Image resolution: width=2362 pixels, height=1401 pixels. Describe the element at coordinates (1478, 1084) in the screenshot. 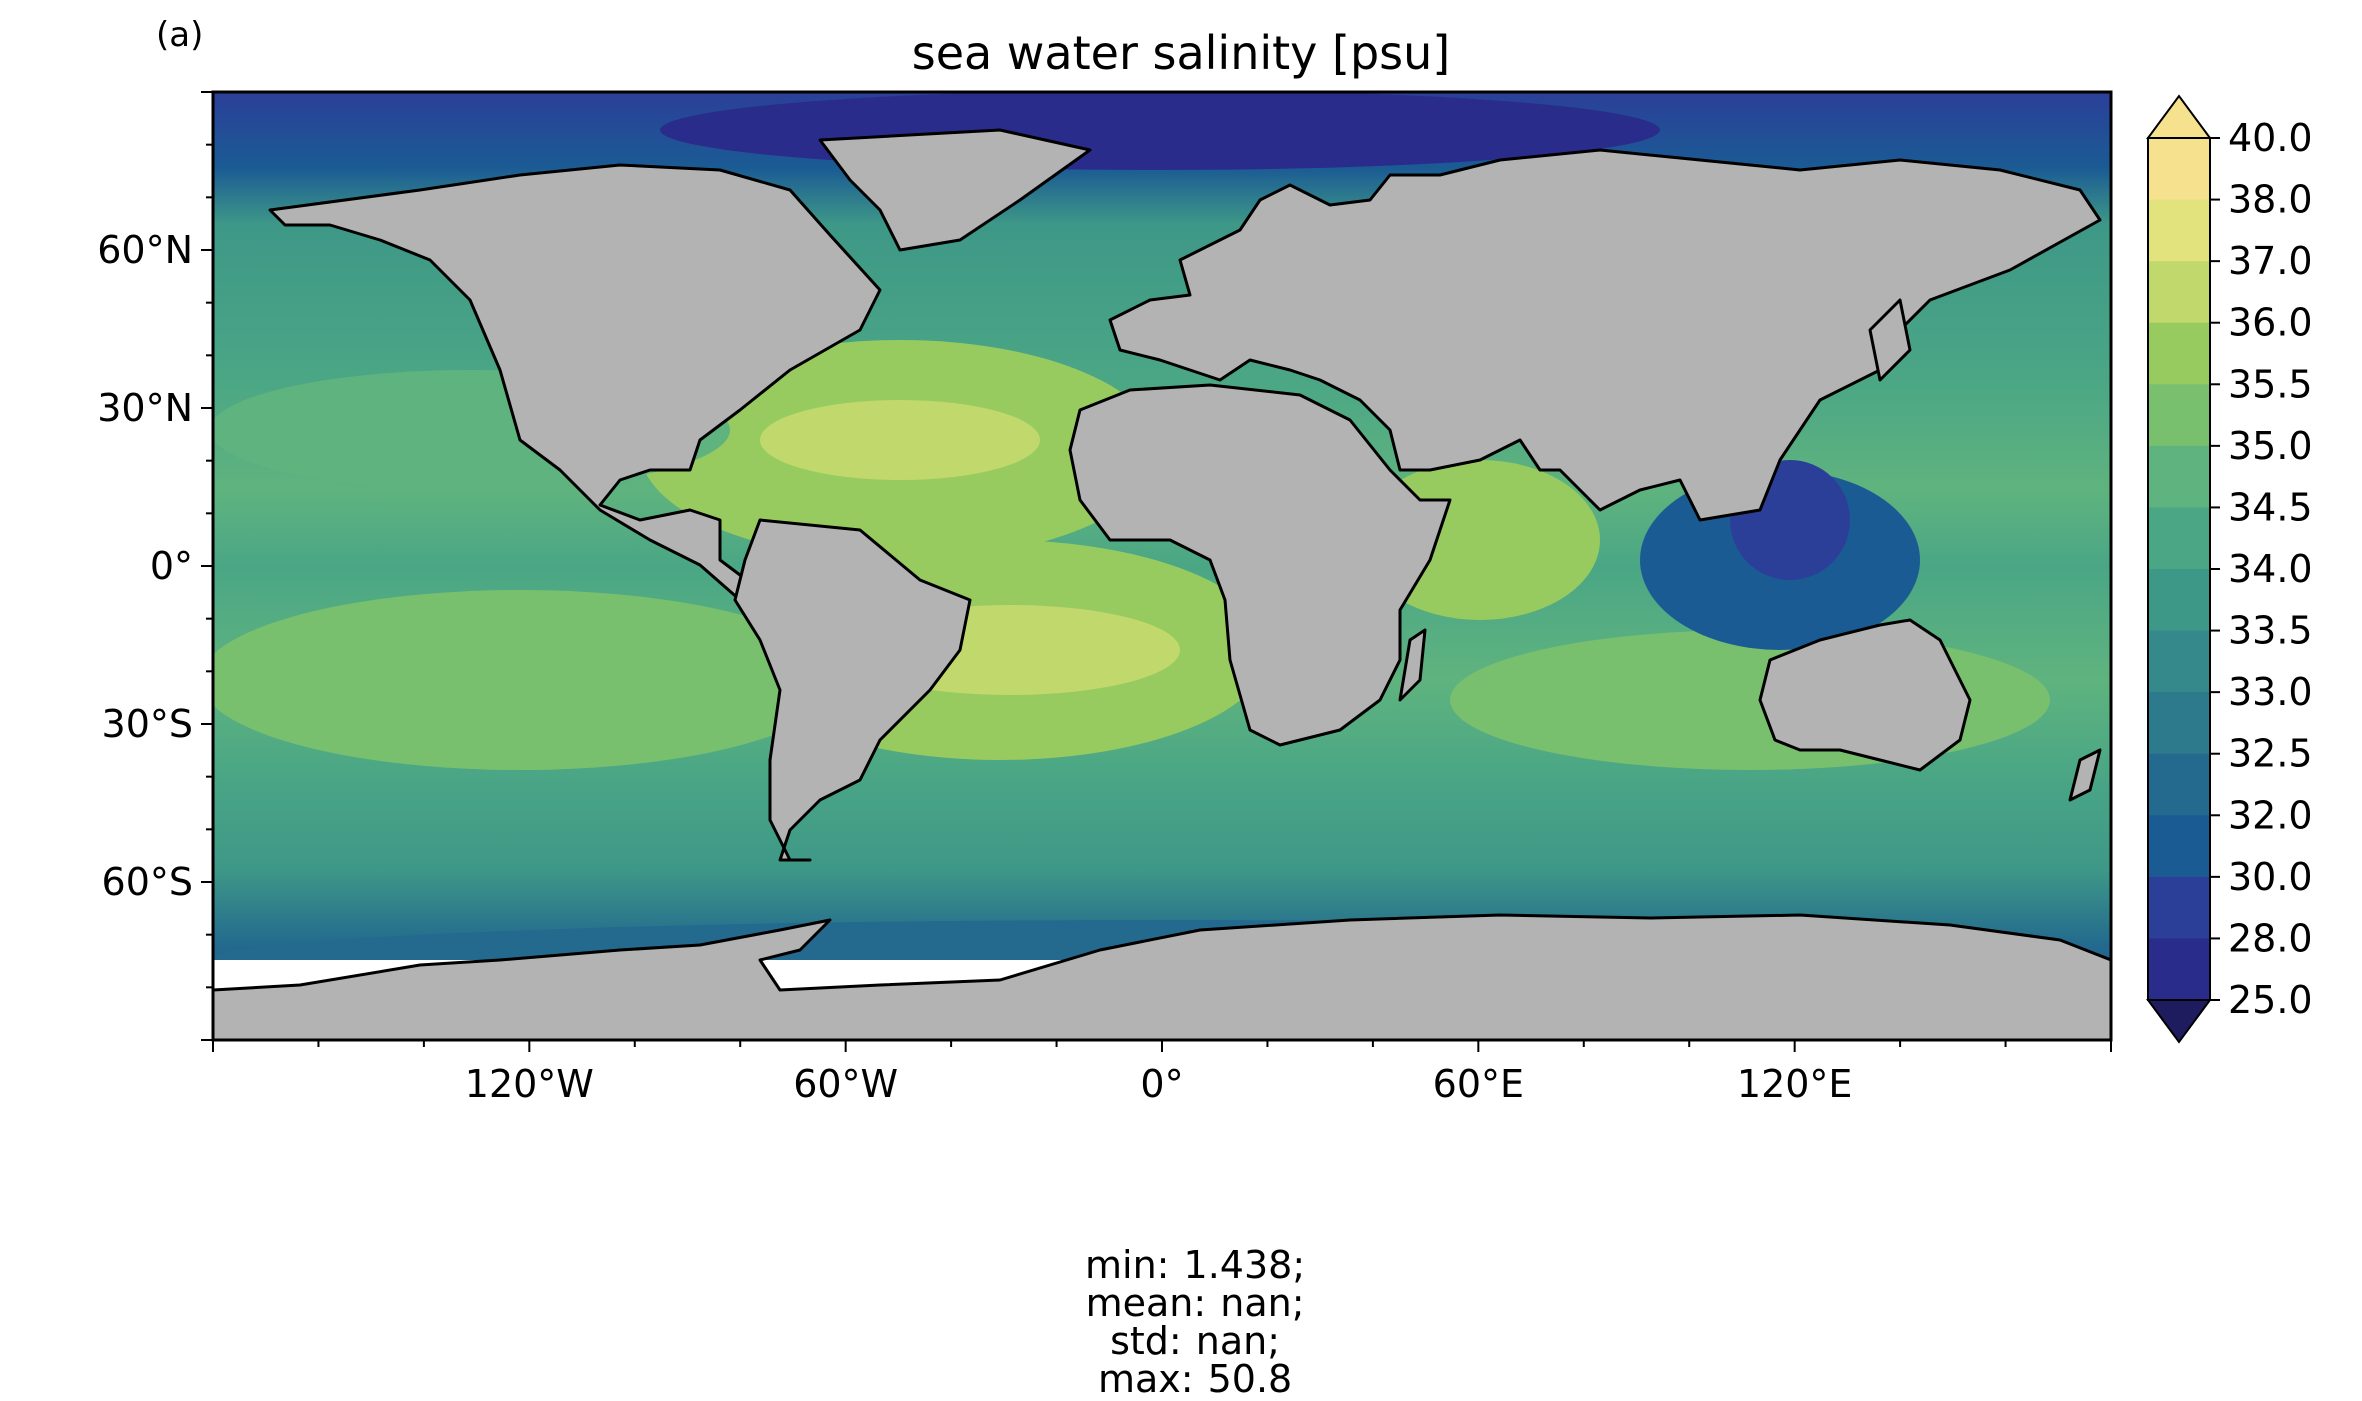

I see `lon-tick-label: 60°E` at that location.